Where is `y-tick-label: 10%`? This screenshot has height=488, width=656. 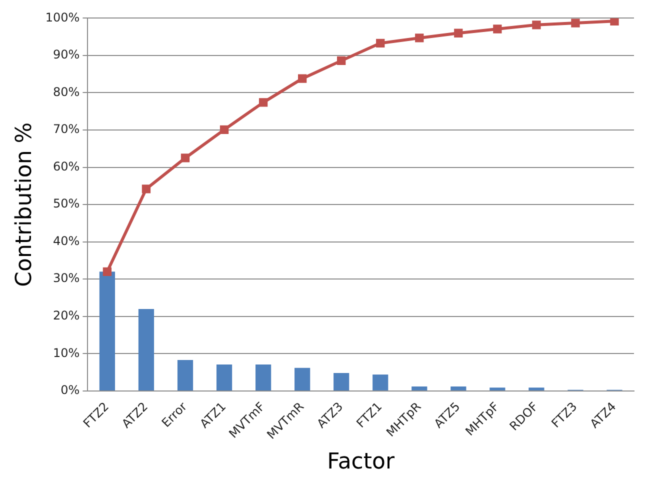
y-tick-label: 10% is located at coordinates (66, 353).